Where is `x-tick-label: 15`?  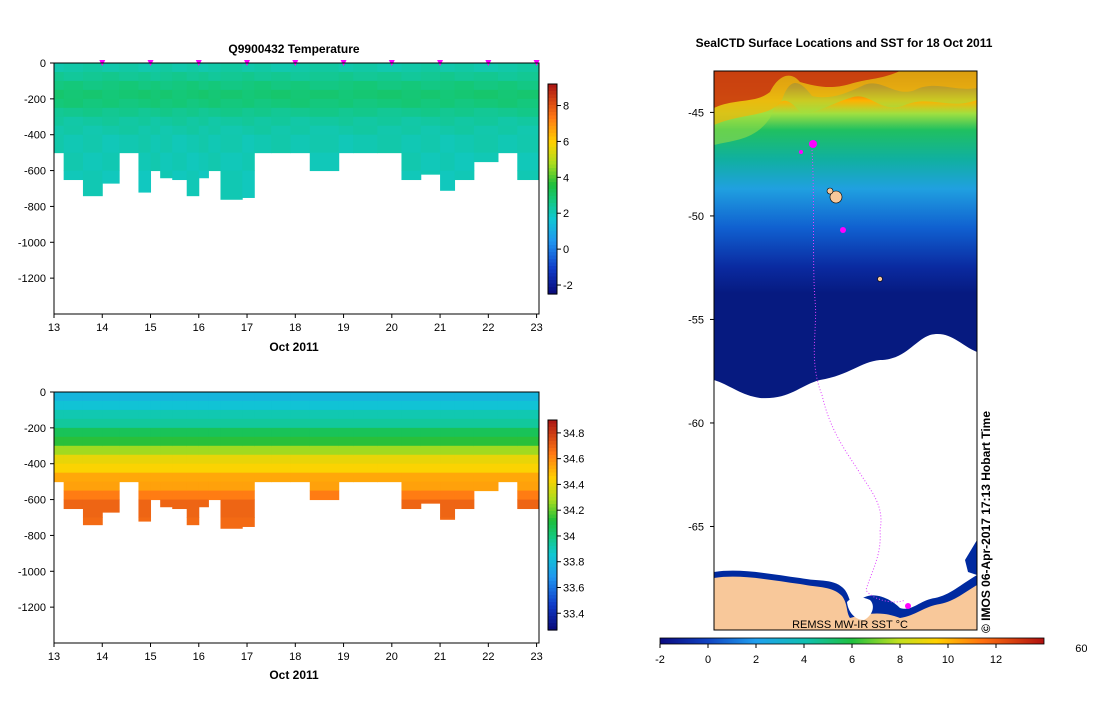 x-tick-label: 15 is located at coordinates (150, 328).